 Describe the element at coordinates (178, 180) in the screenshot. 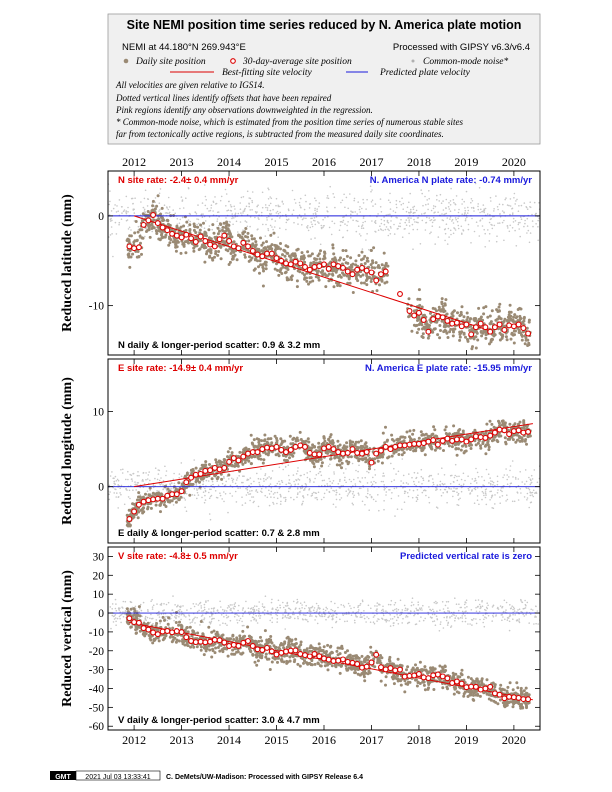

I see `site-rate-text: N site rate: -2.4± 0.4 mm/yr` at that location.